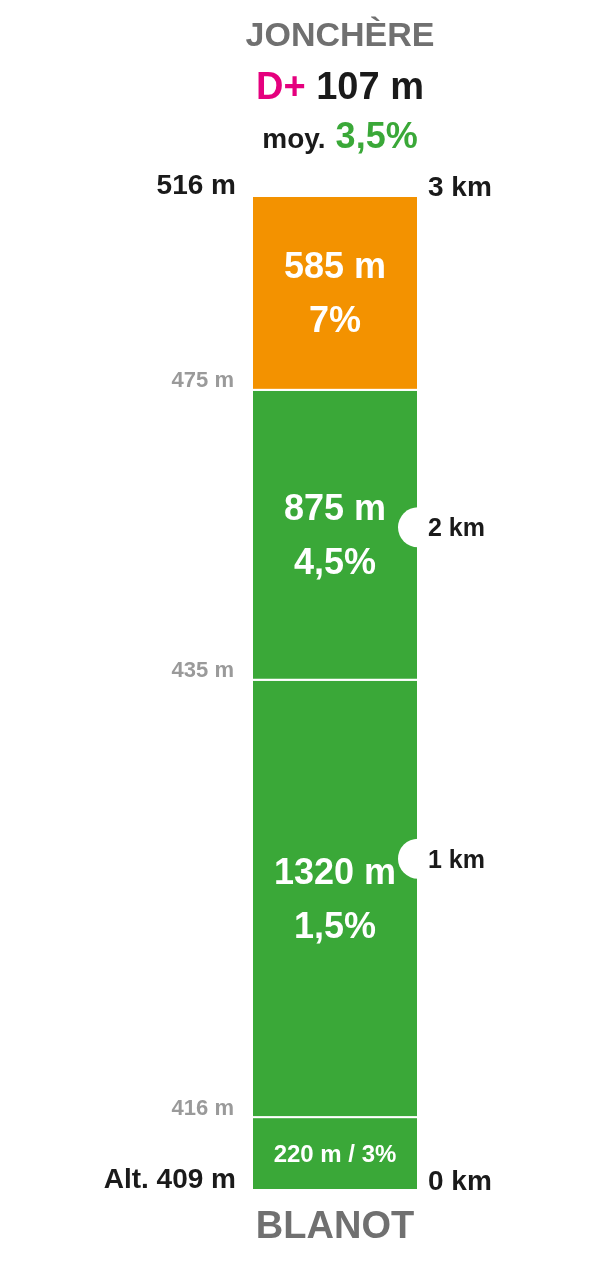 The width and height of the screenshot is (600, 1280). I want to click on text: D+, so click(281, 86).